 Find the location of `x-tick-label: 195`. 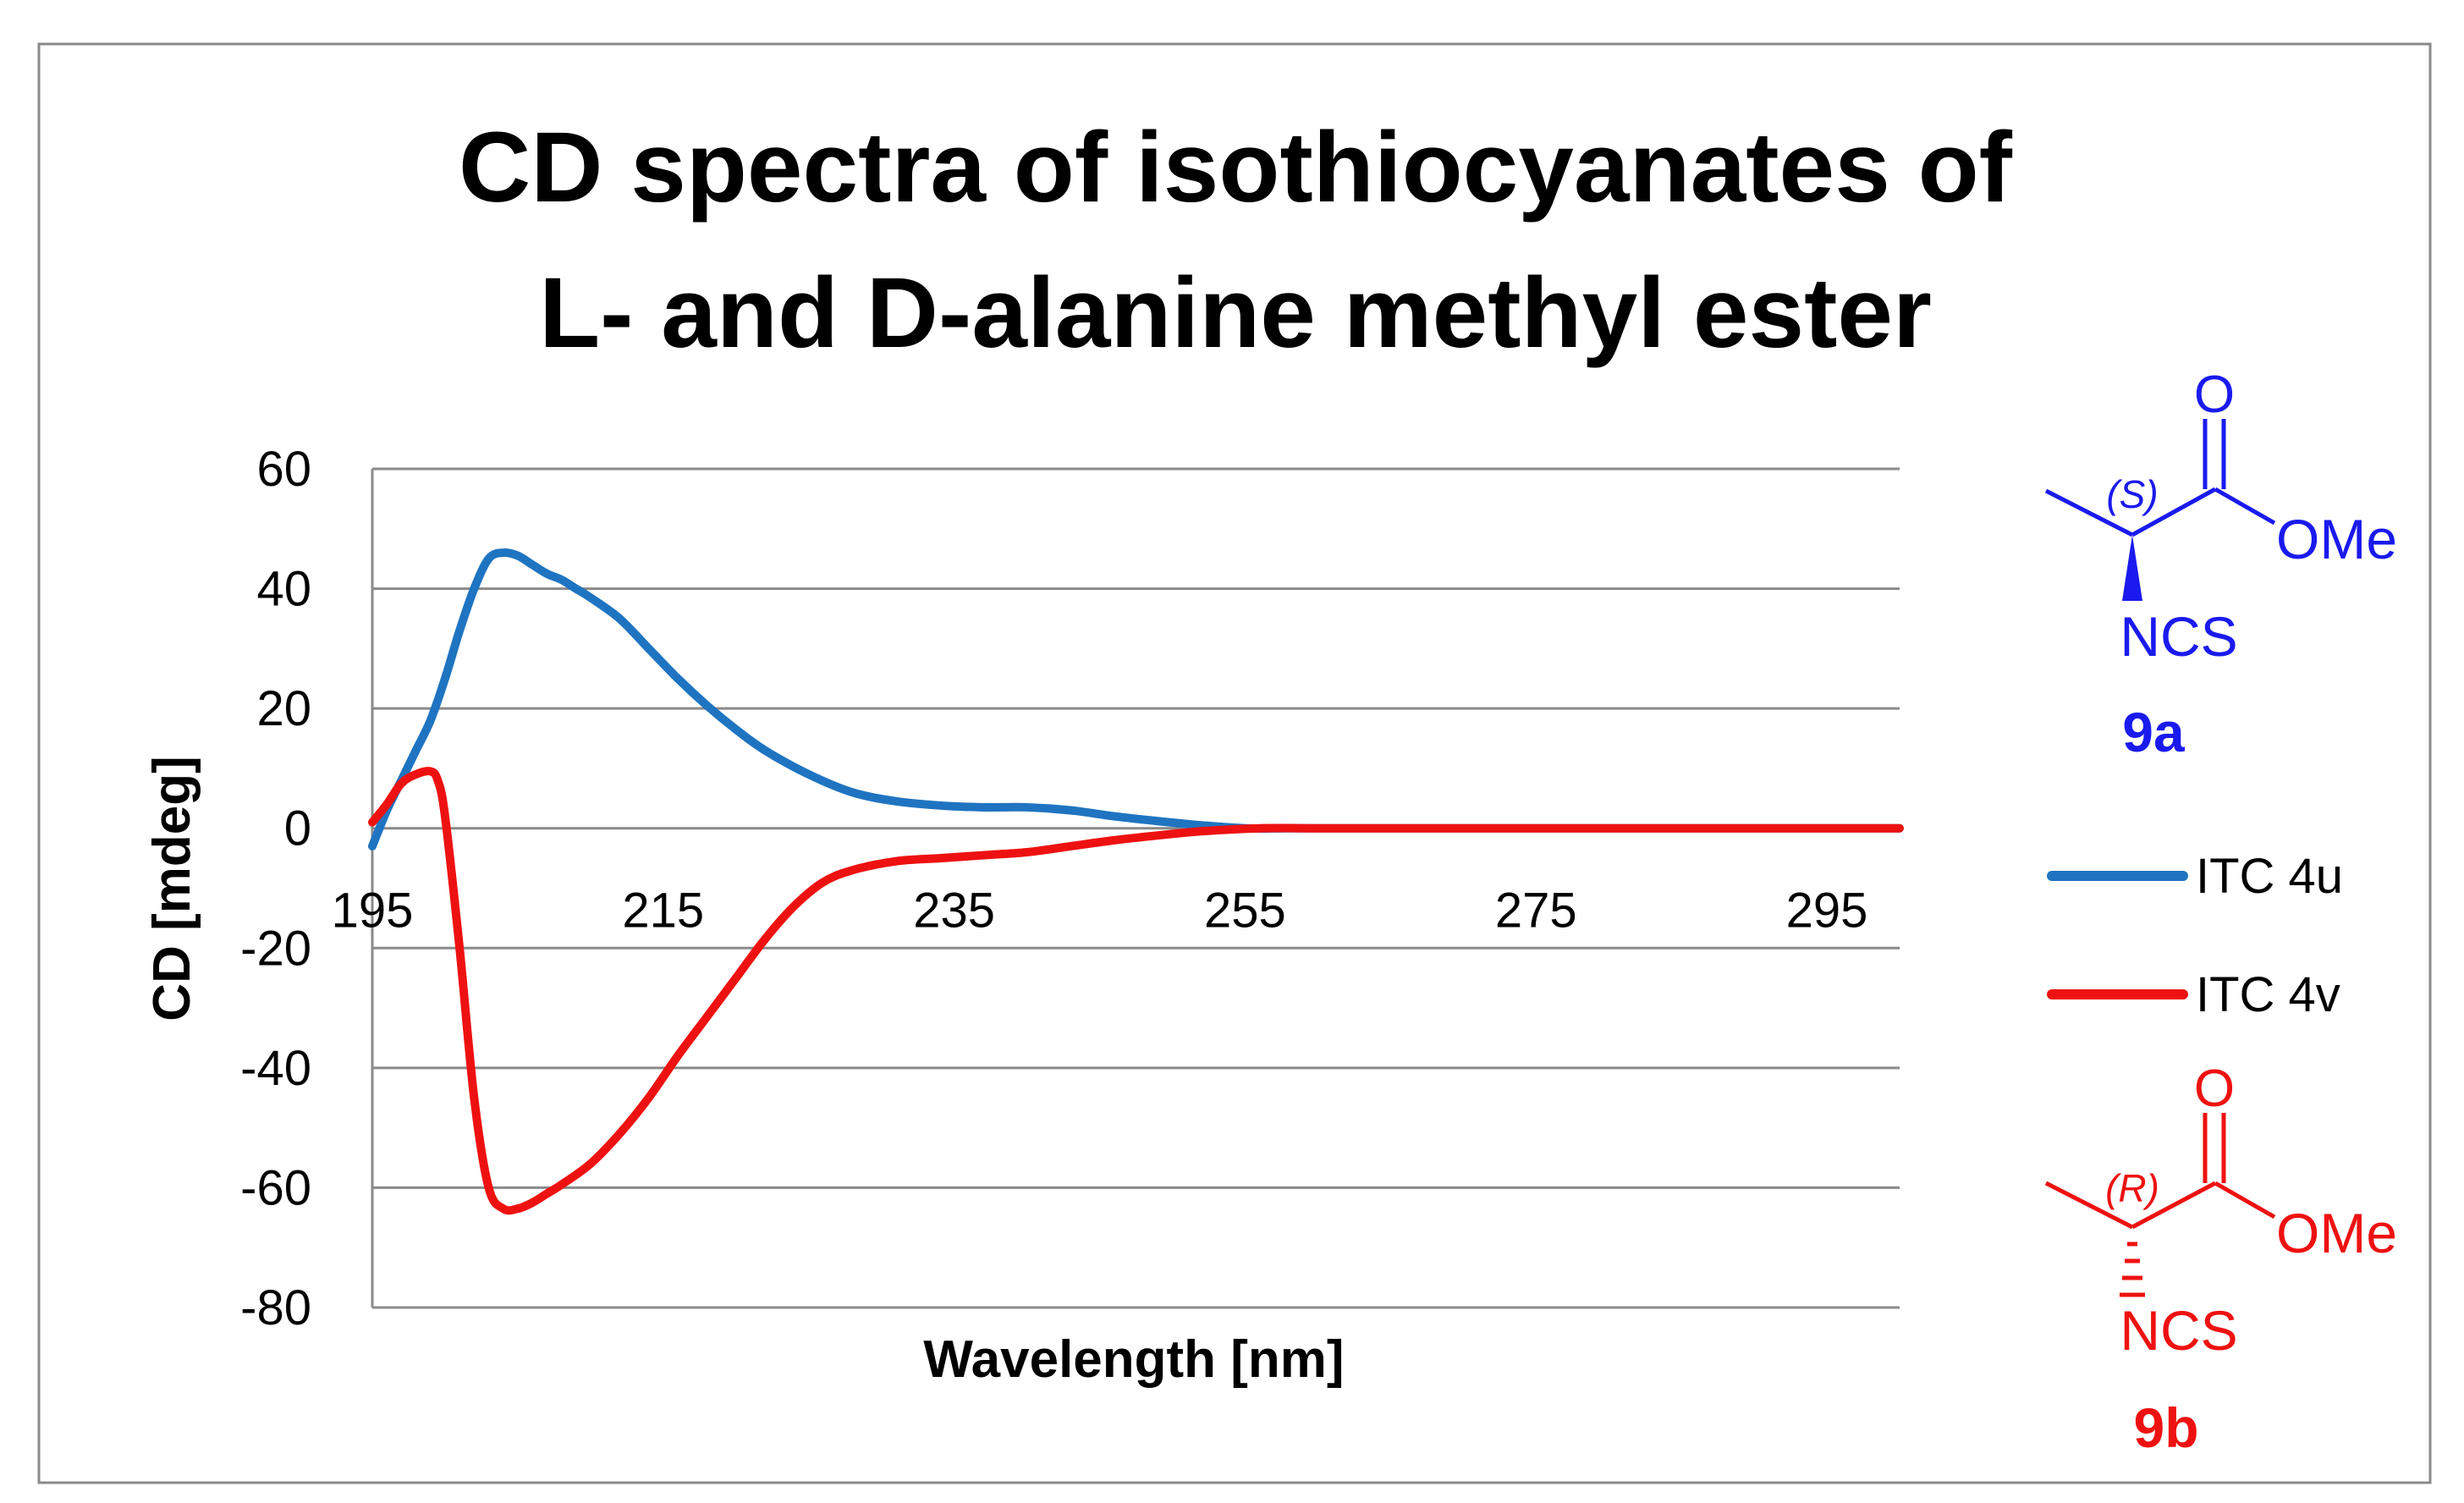

x-tick-label: 195 is located at coordinates (373, 911).